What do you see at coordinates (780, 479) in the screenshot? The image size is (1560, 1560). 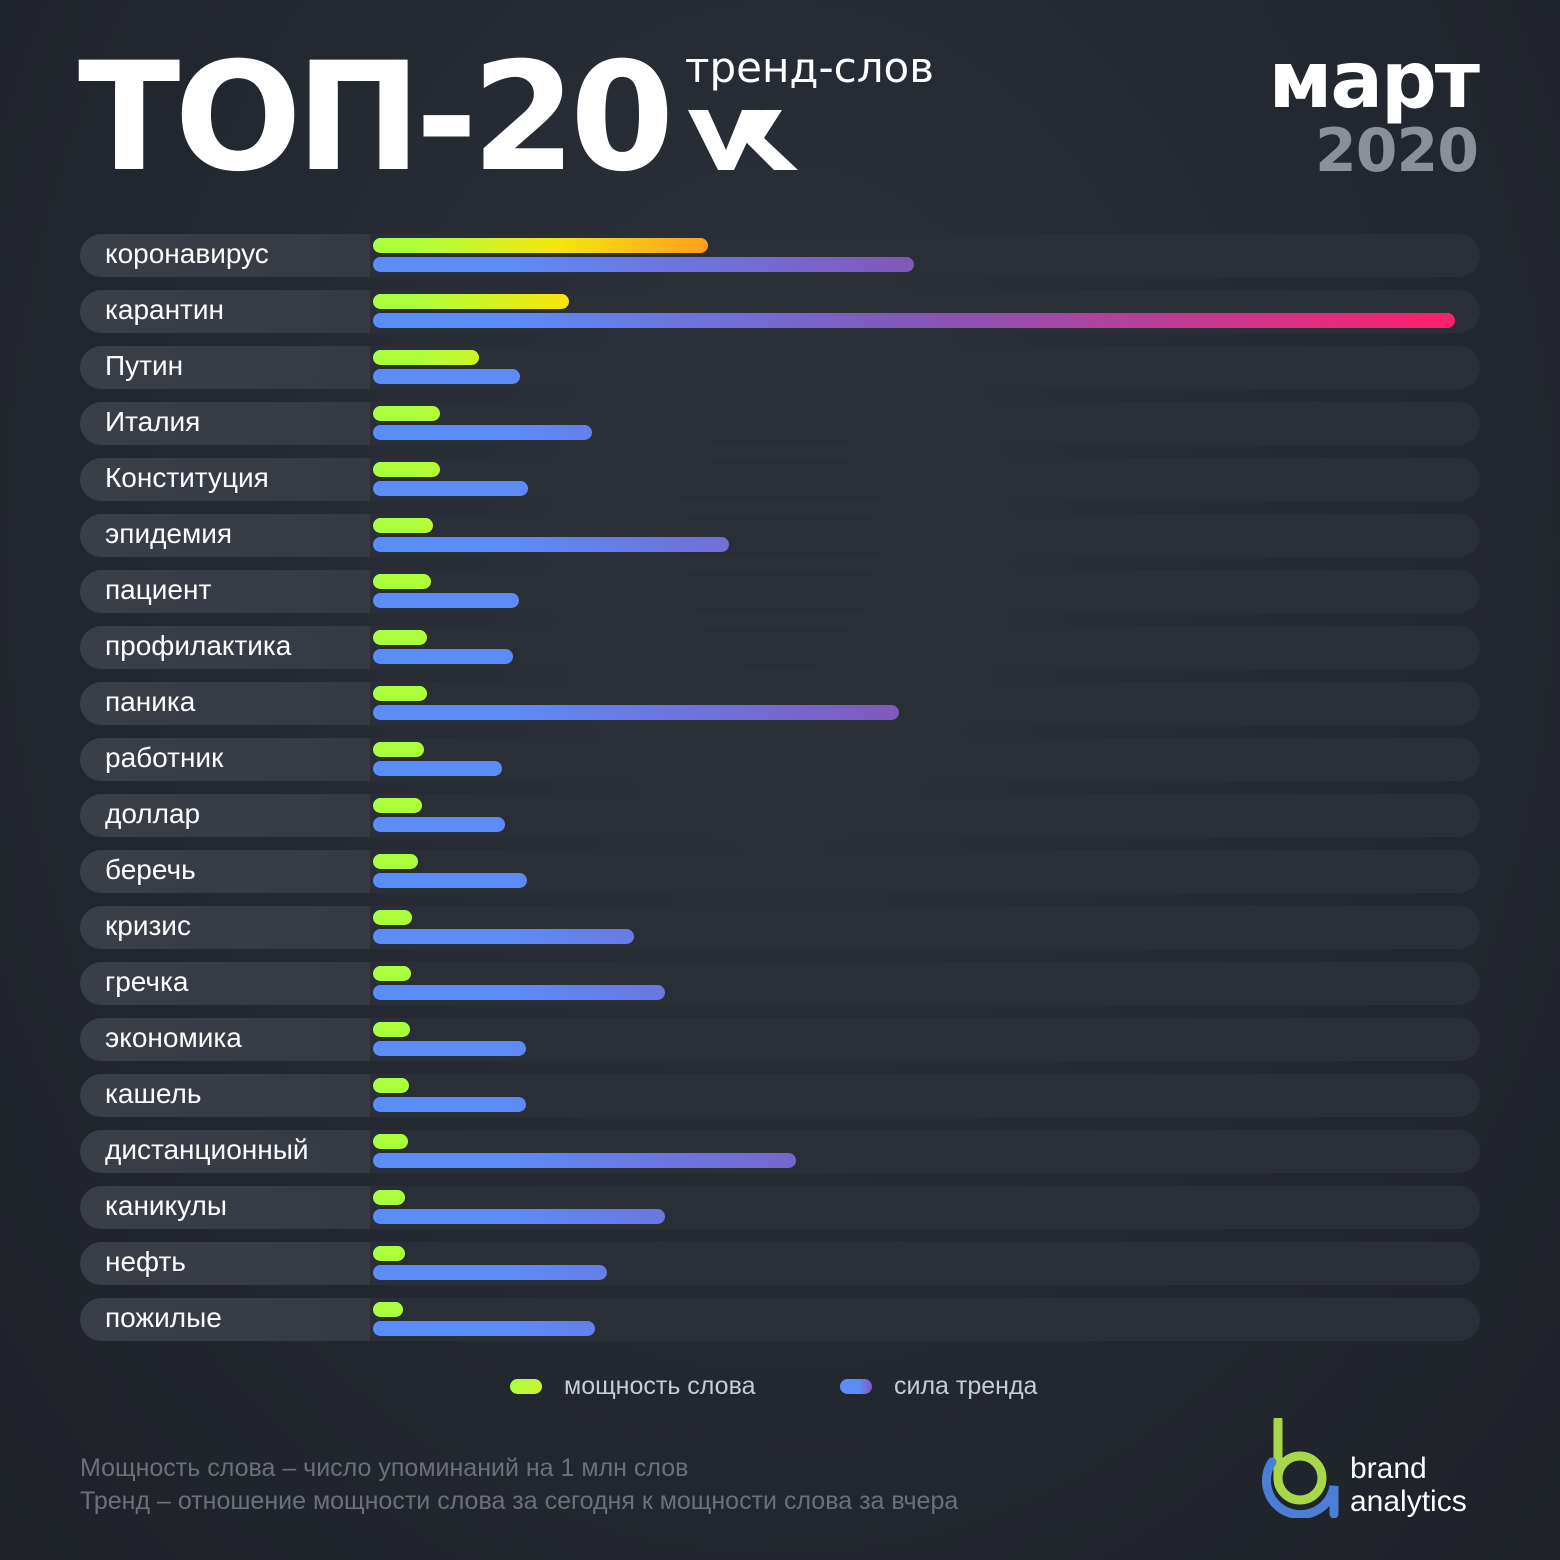 I see `chart-row: Конституция` at bounding box center [780, 479].